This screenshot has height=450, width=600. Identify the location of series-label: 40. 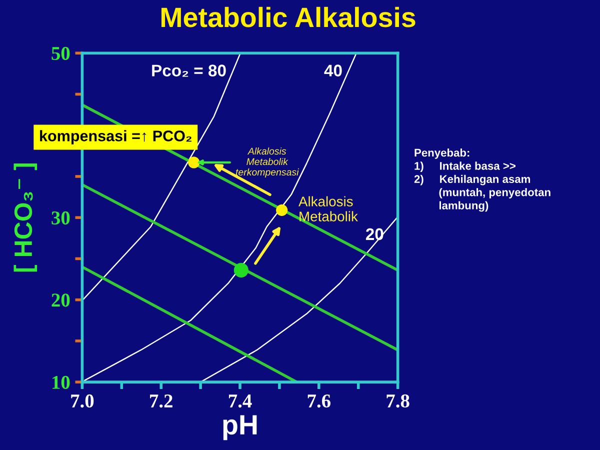
(333, 70).